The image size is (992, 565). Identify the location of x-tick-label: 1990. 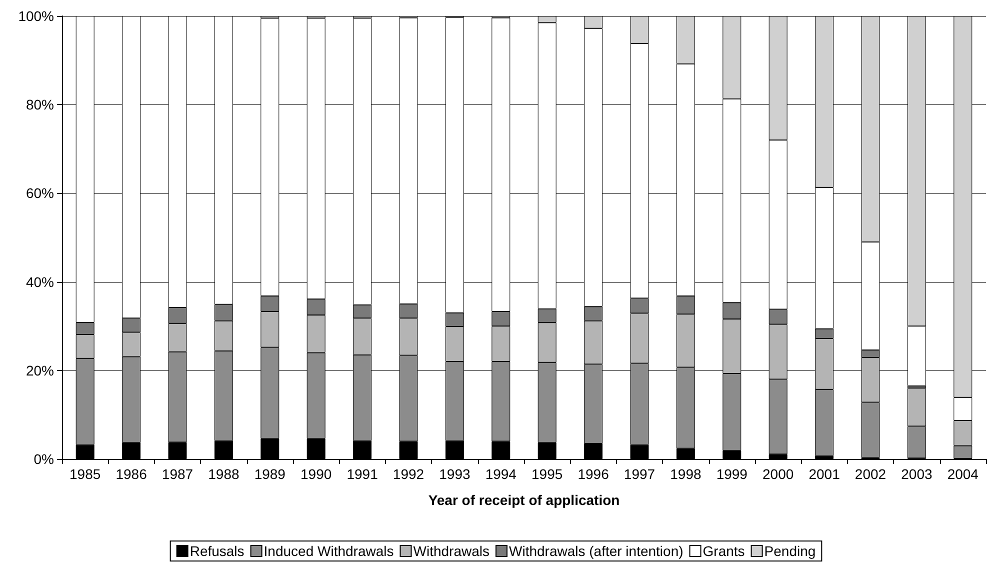
(316, 474).